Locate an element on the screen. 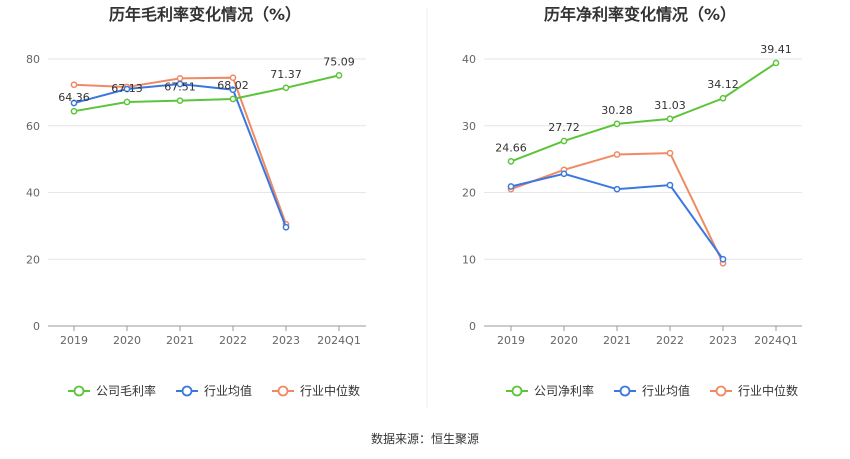 Image resolution: width=850 pixels, height=459 pixels. data-label: 67.13 is located at coordinates (127, 88).